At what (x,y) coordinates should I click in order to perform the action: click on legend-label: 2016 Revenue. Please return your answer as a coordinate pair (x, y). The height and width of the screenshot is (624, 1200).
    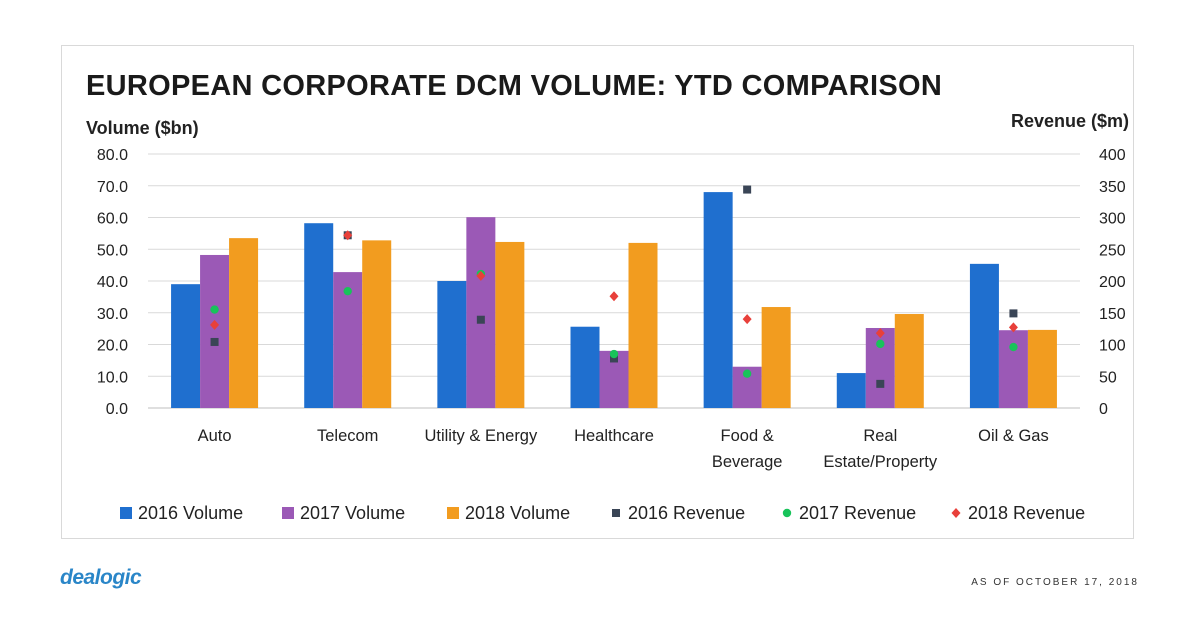
    Looking at the image, I should click on (686, 513).